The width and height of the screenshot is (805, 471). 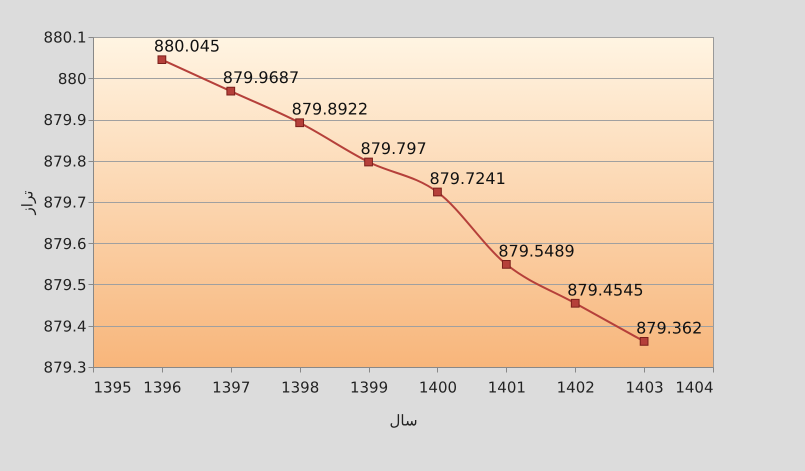 I want to click on y-tick-label: 879.5, so click(x=65, y=285).